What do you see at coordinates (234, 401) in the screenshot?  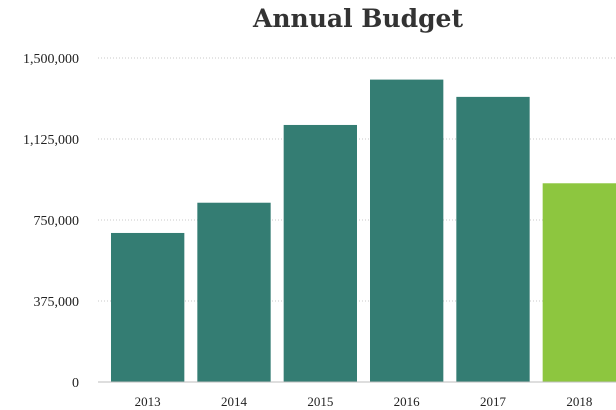 I see `x-tick-label: 2014` at bounding box center [234, 401].